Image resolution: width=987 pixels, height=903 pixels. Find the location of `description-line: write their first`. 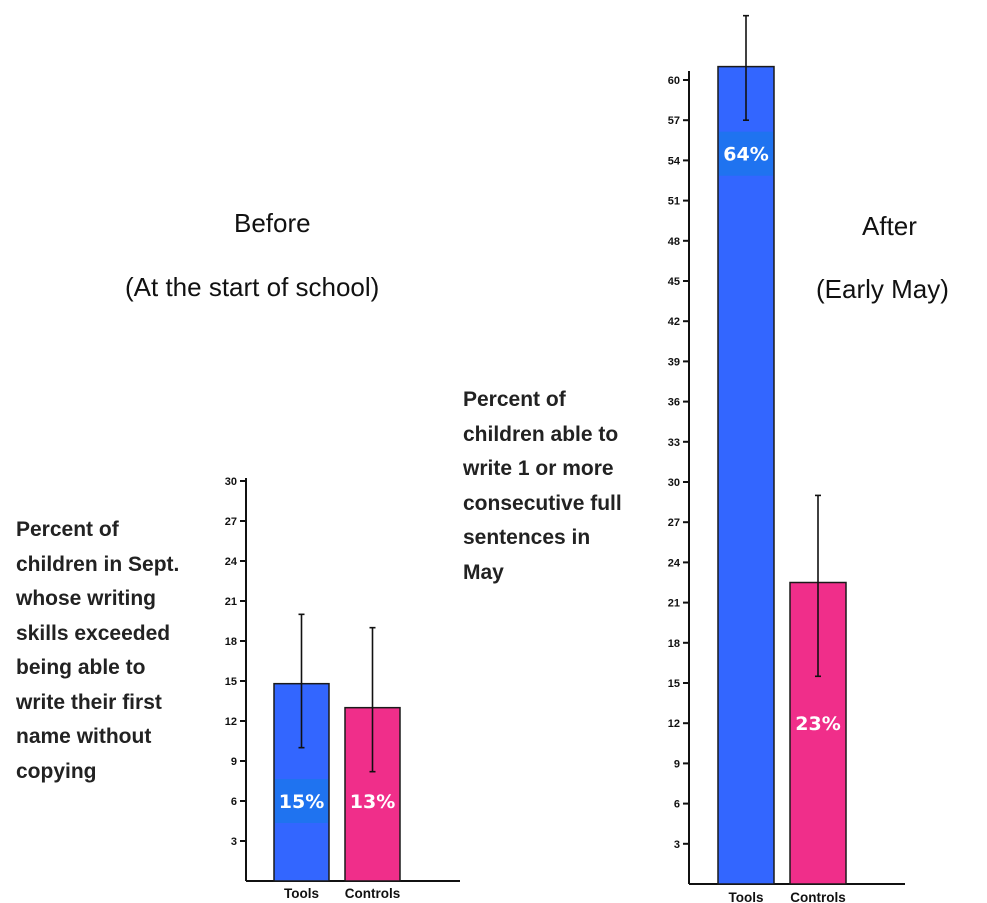

description-line: write their first is located at coordinates (89, 702).